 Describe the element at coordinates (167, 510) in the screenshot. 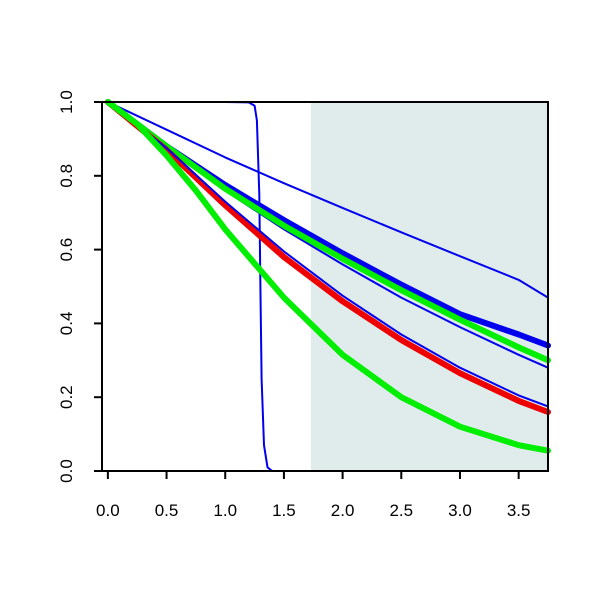

I see `x-tick-label: 0.5` at that location.